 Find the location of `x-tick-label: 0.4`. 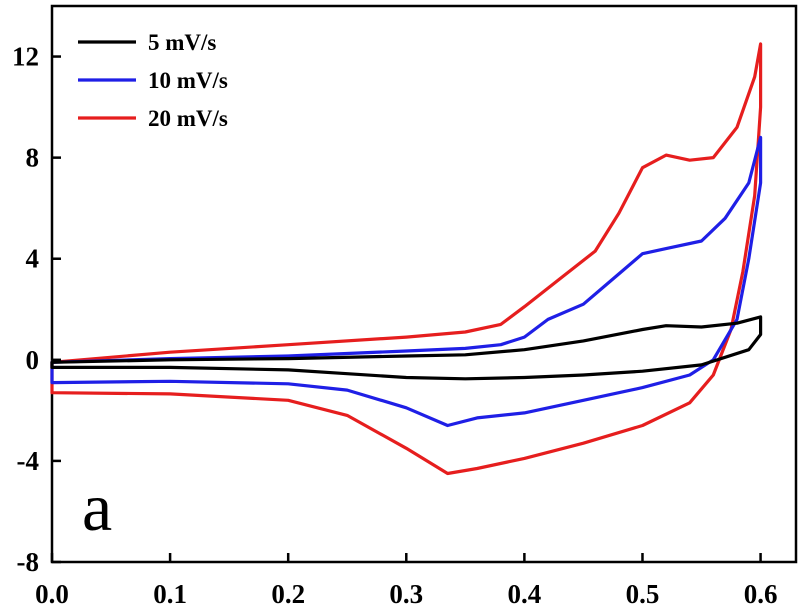

x-tick-label: 0.4 is located at coordinates (525, 593).